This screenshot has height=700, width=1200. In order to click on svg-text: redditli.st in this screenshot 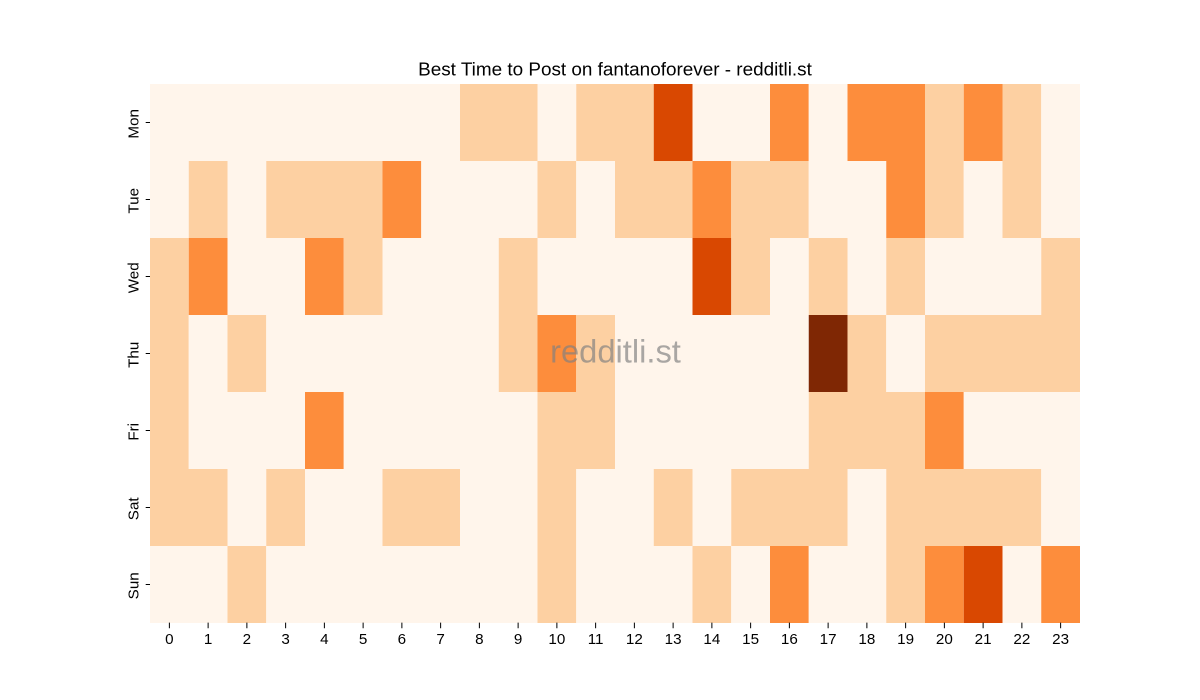, I will do `click(615, 351)`.